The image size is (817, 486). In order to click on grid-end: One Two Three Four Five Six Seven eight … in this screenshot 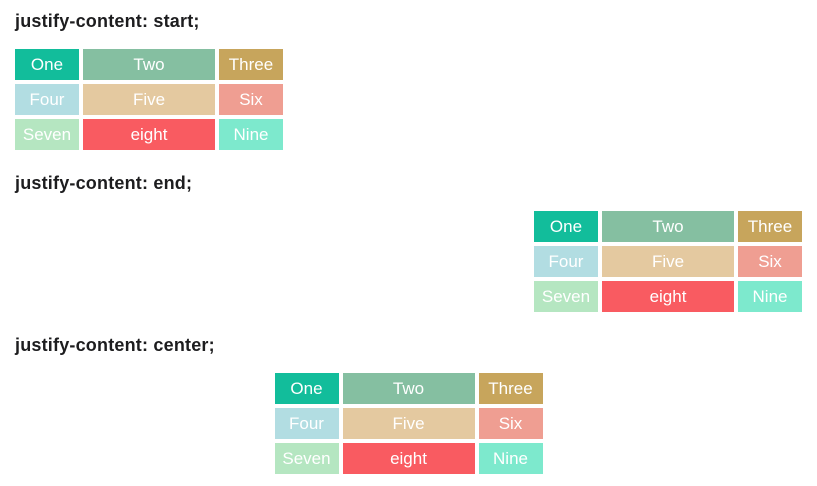, I will do `click(668, 261)`.